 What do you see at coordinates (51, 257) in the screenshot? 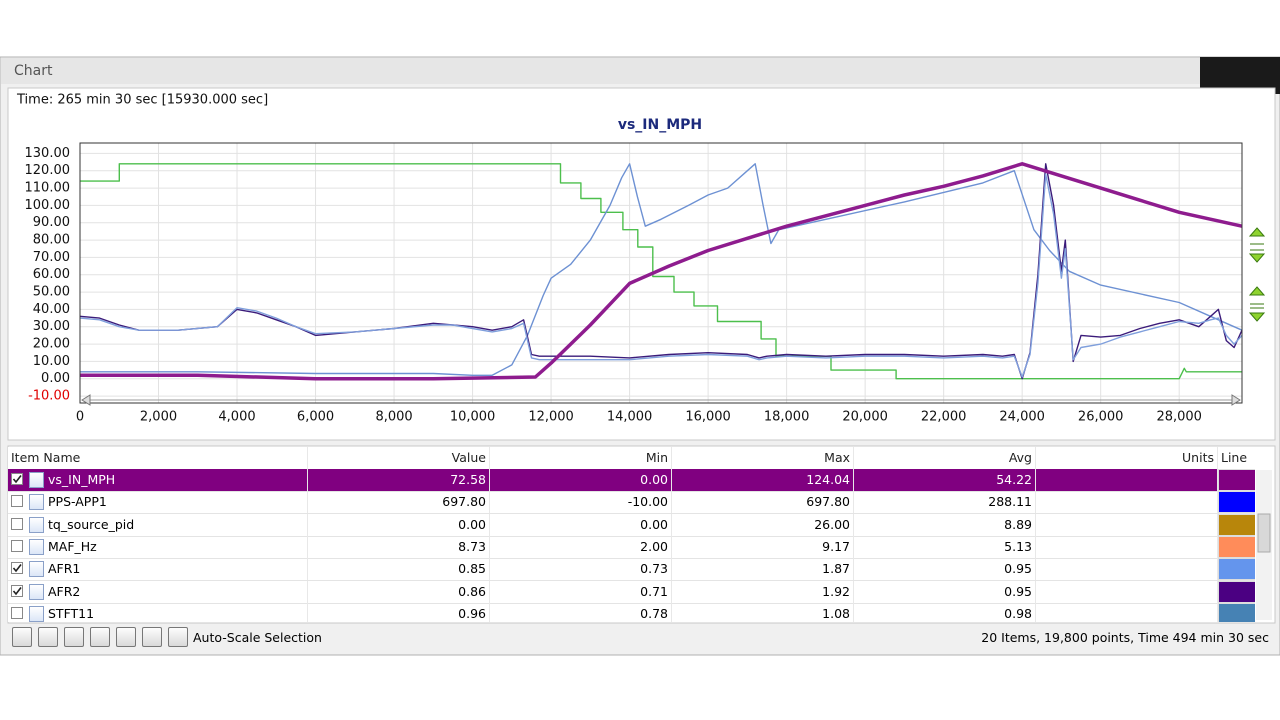
I see `y-tick-label: 70.00` at bounding box center [51, 257].